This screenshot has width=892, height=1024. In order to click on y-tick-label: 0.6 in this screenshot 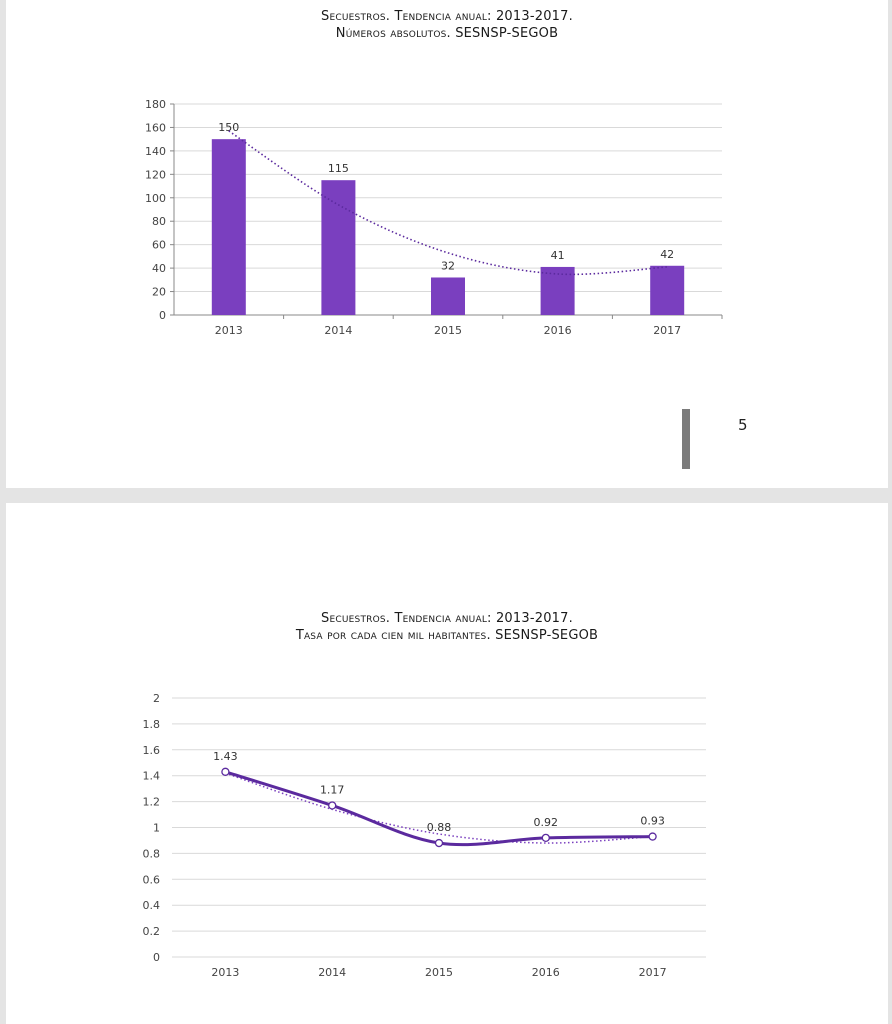, I will do `click(152, 879)`.